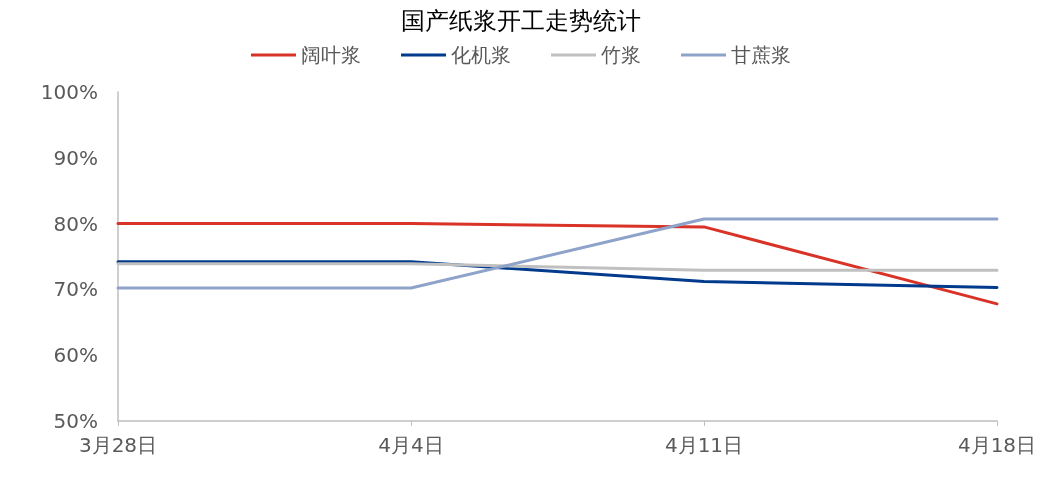 This screenshot has width=1042, height=500. What do you see at coordinates (997, 445) in the screenshot?
I see `x-tick-label: 4月18日` at bounding box center [997, 445].